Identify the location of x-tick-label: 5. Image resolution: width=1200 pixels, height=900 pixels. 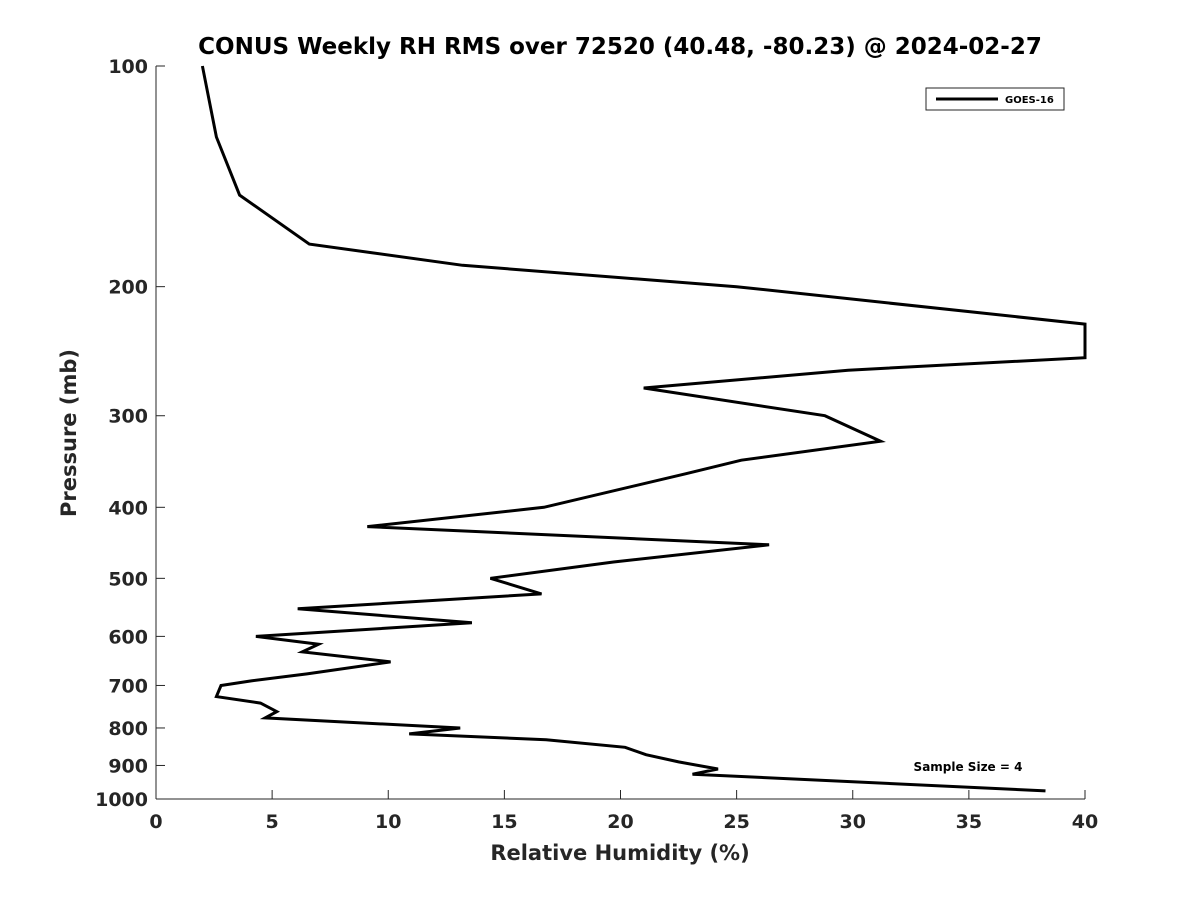
(272, 822).